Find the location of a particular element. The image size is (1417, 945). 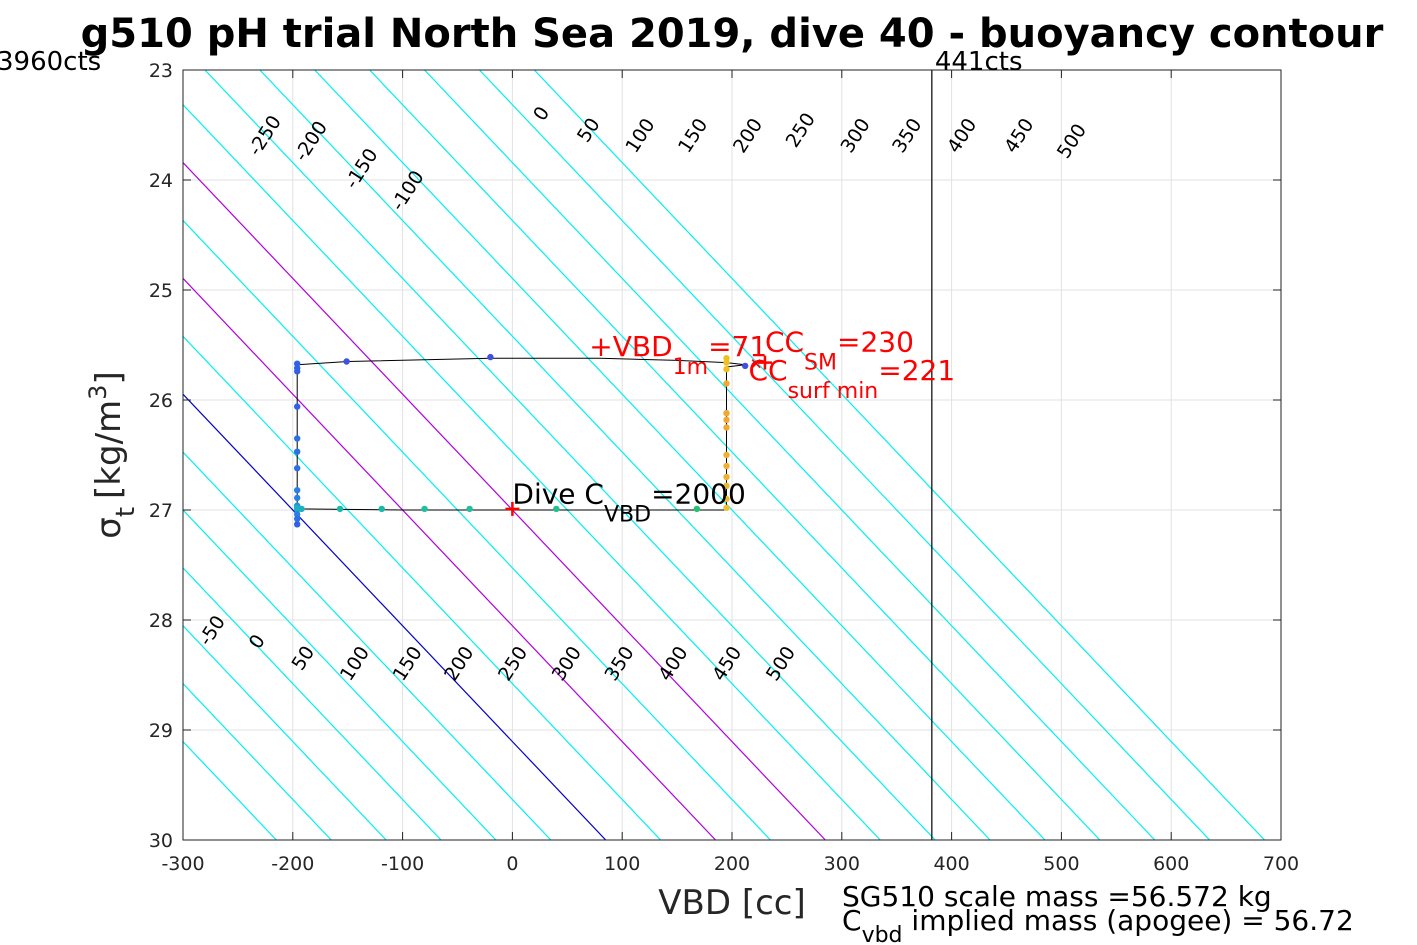

y-tick-label: 30 is located at coordinates (161, 841).